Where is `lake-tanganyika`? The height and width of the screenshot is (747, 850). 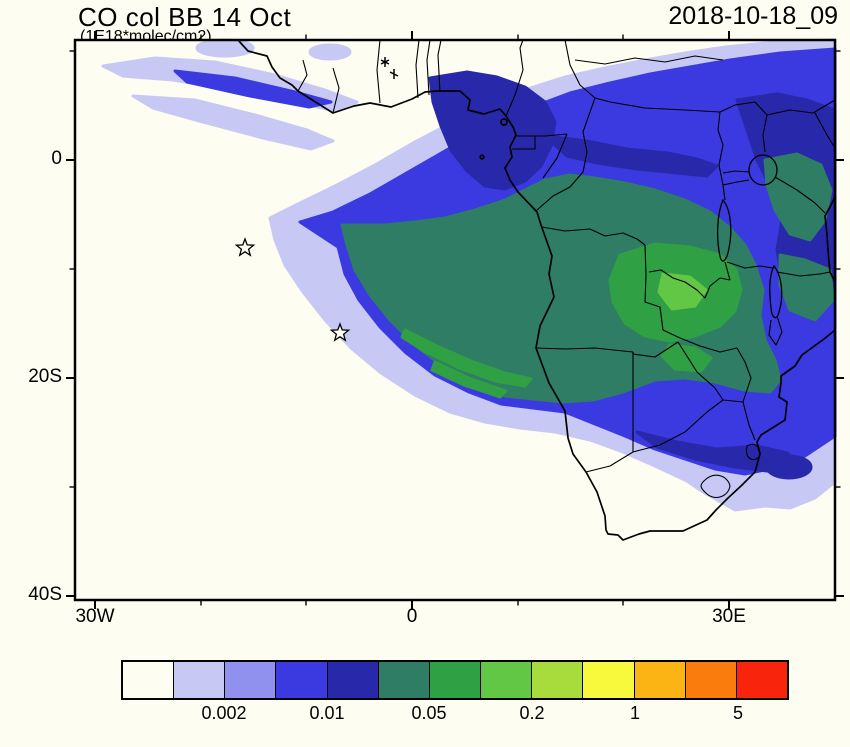 lake-tanganyika is located at coordinates (724, 230).